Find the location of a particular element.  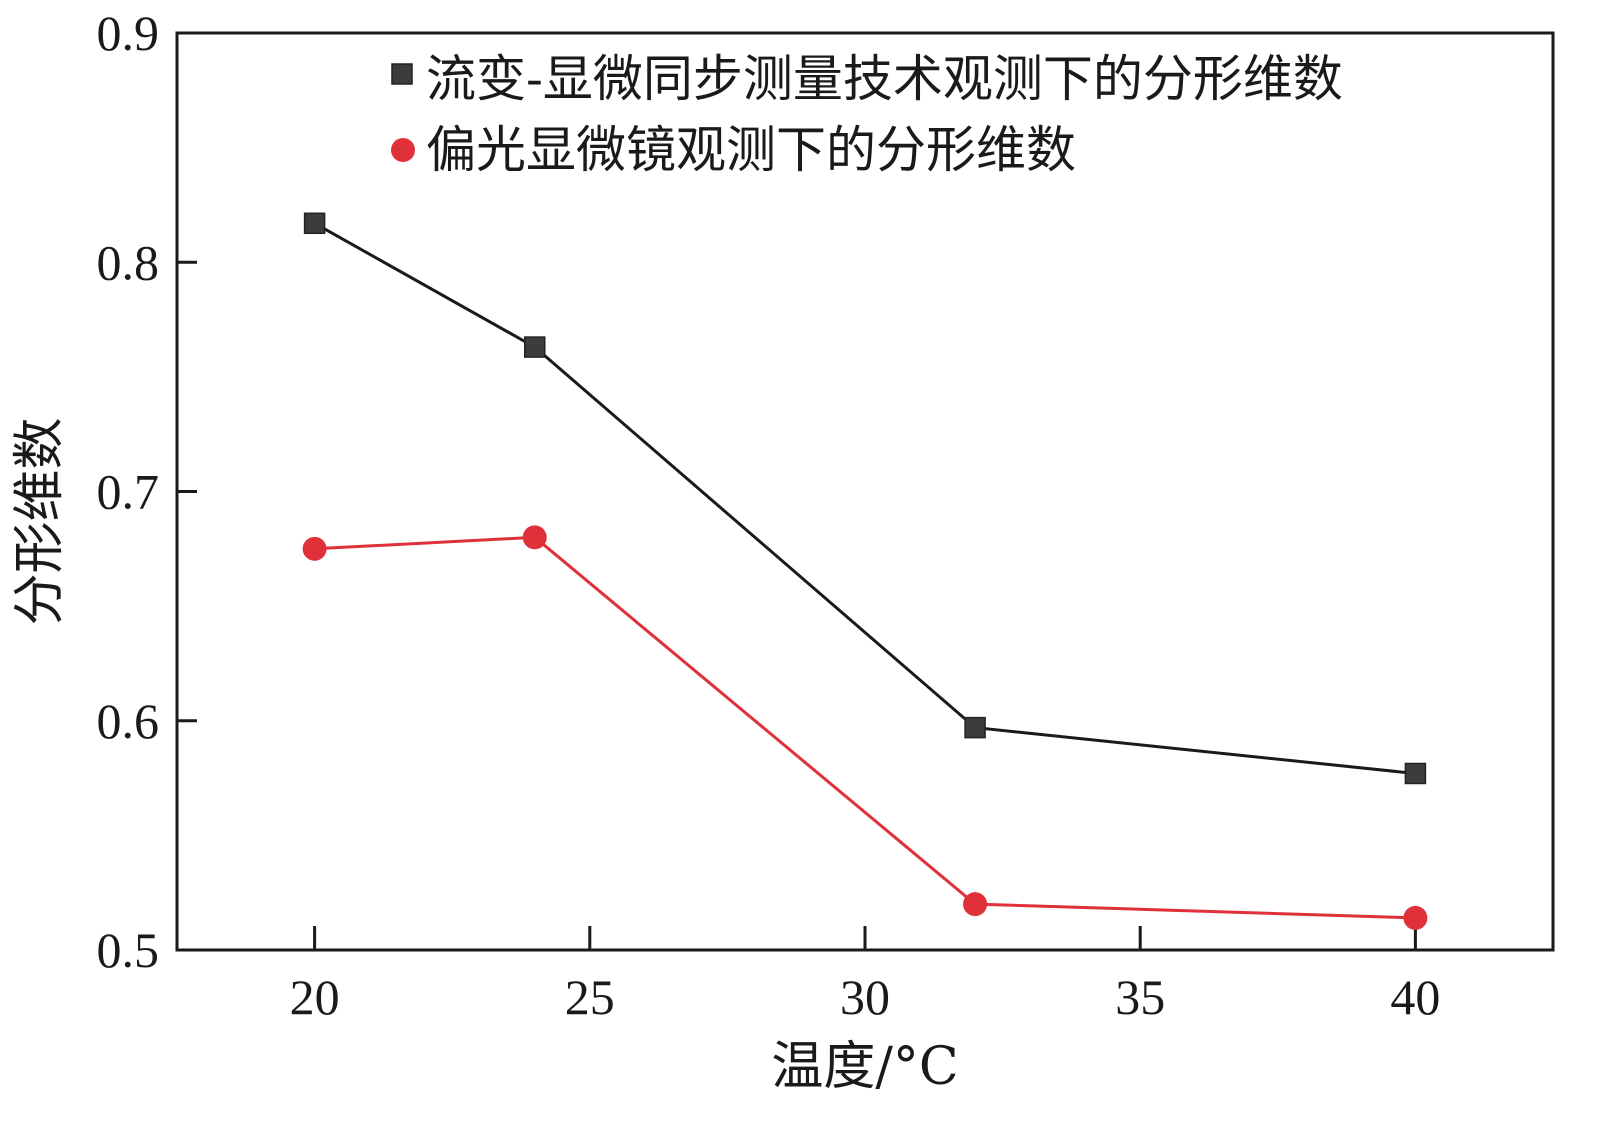

legend-entry-series-2: 偏光显微镜观测下的分形维数 is located at coordinates (733, 150).